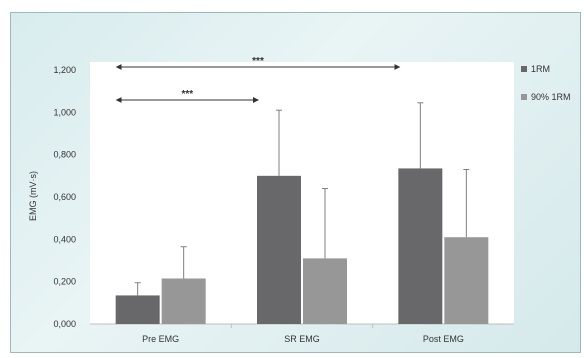  What do you see at coordinates (160, 339) in the screenshot?
I see `x-tick-label: Pre EMG` at bounding box center [160, 339].